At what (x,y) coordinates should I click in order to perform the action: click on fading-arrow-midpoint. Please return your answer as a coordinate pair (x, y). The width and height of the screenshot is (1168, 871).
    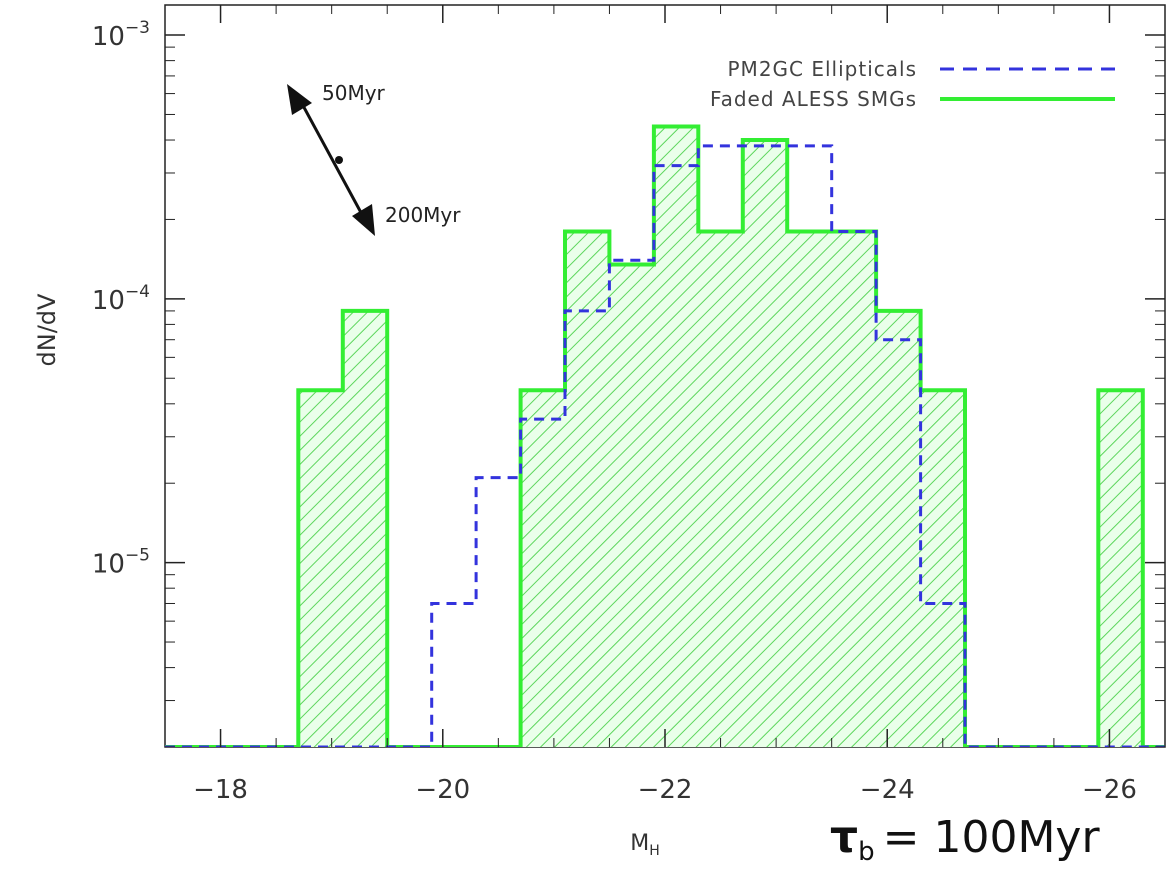
    Looking at the image, I should click on (339, 160).